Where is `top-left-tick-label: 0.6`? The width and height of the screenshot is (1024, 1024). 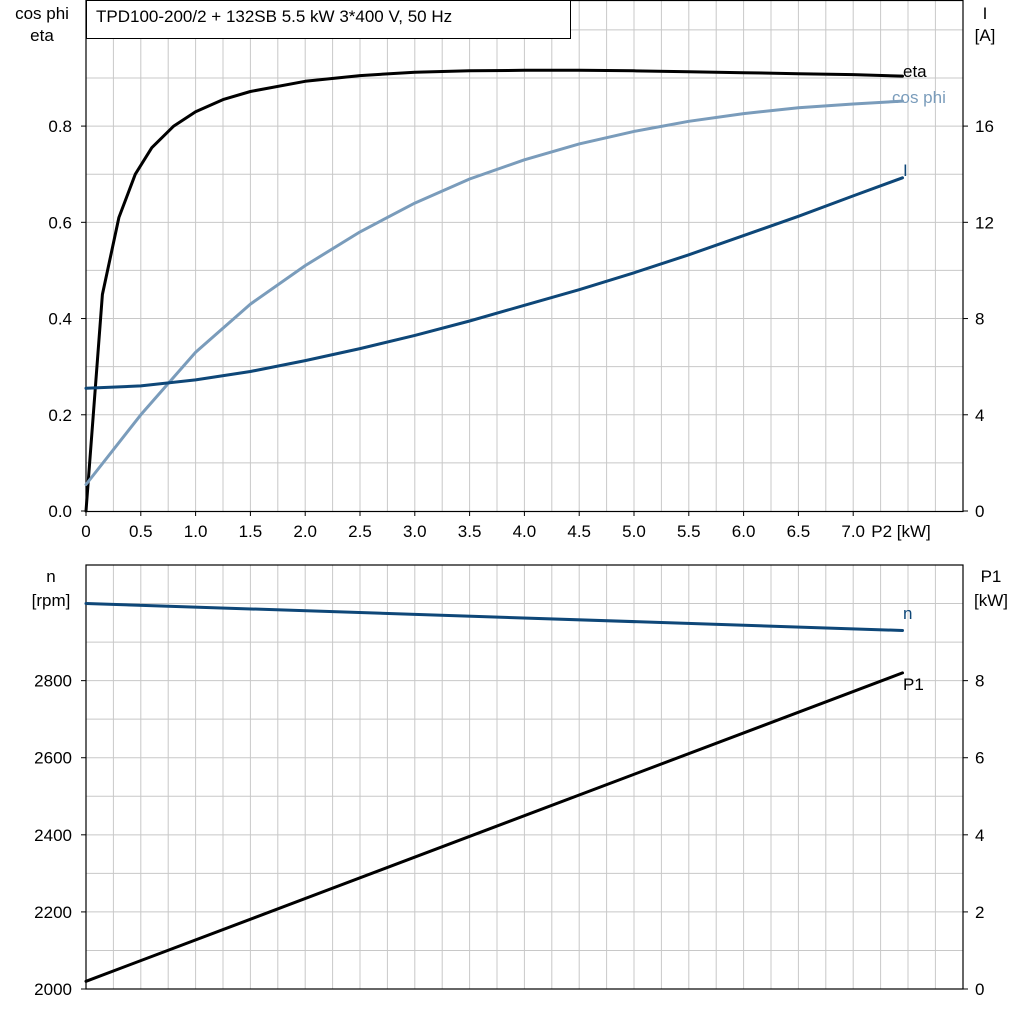 top-left-tick-label: 0.6 is located at coordinates (60, 222).